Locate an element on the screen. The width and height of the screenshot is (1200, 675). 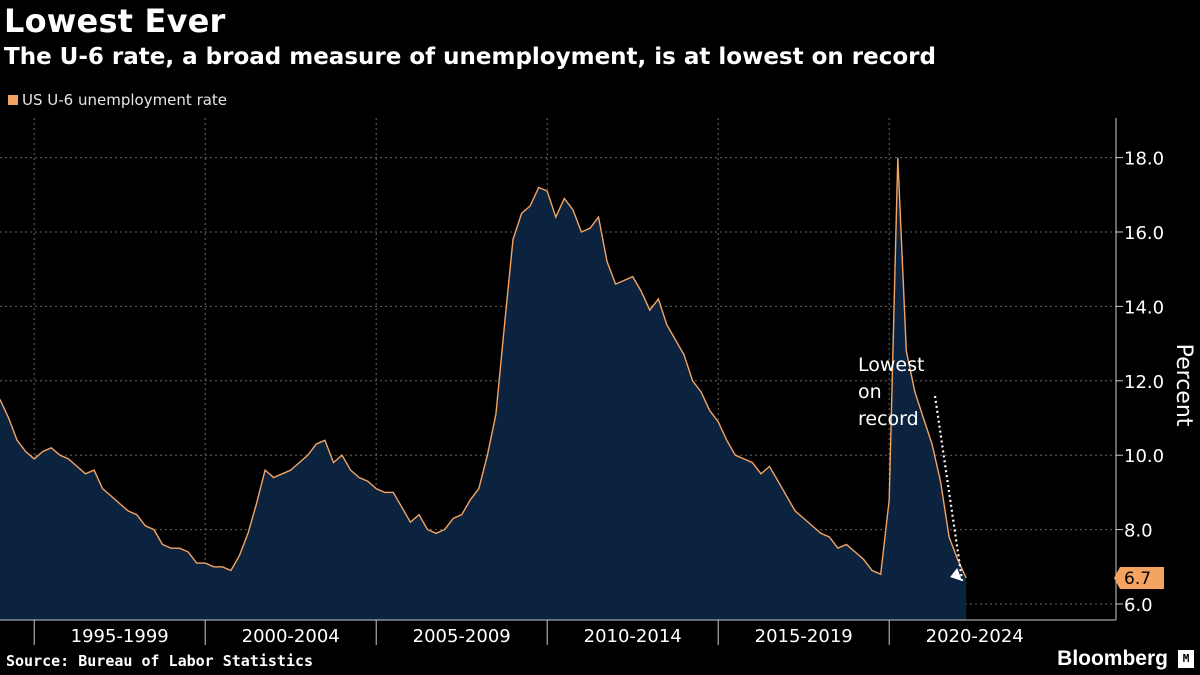
y-tick-label: 10.0 is located at coordinates (1144, 456).